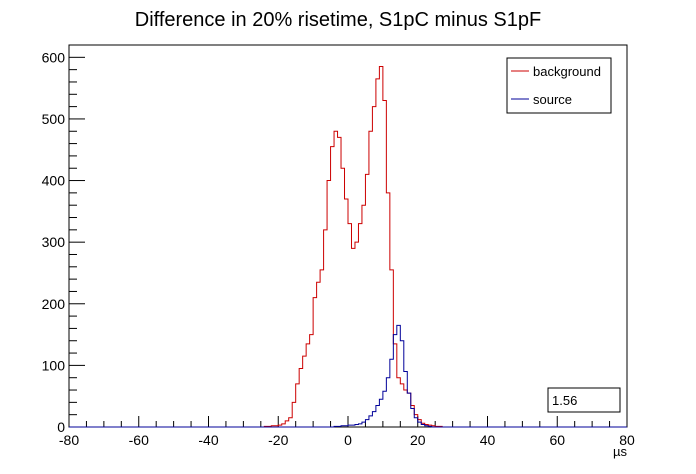 The image size is (696, 474). Describe the element at coordinates (564, 400) in the screenshot. I see `stat-box-value: 1.56` at that location.